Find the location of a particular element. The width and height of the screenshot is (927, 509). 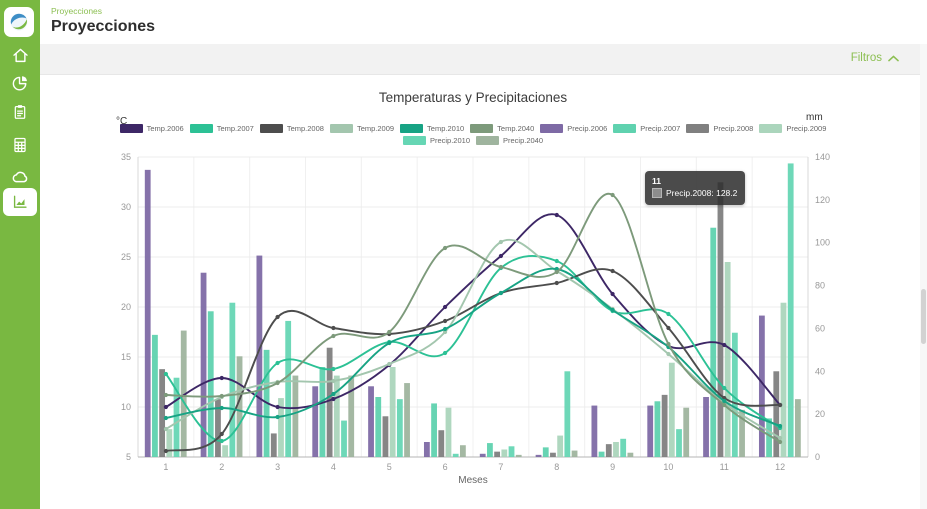

legend-item-Temp.2006: Temp.2006 is located at coordinates (151, 128).